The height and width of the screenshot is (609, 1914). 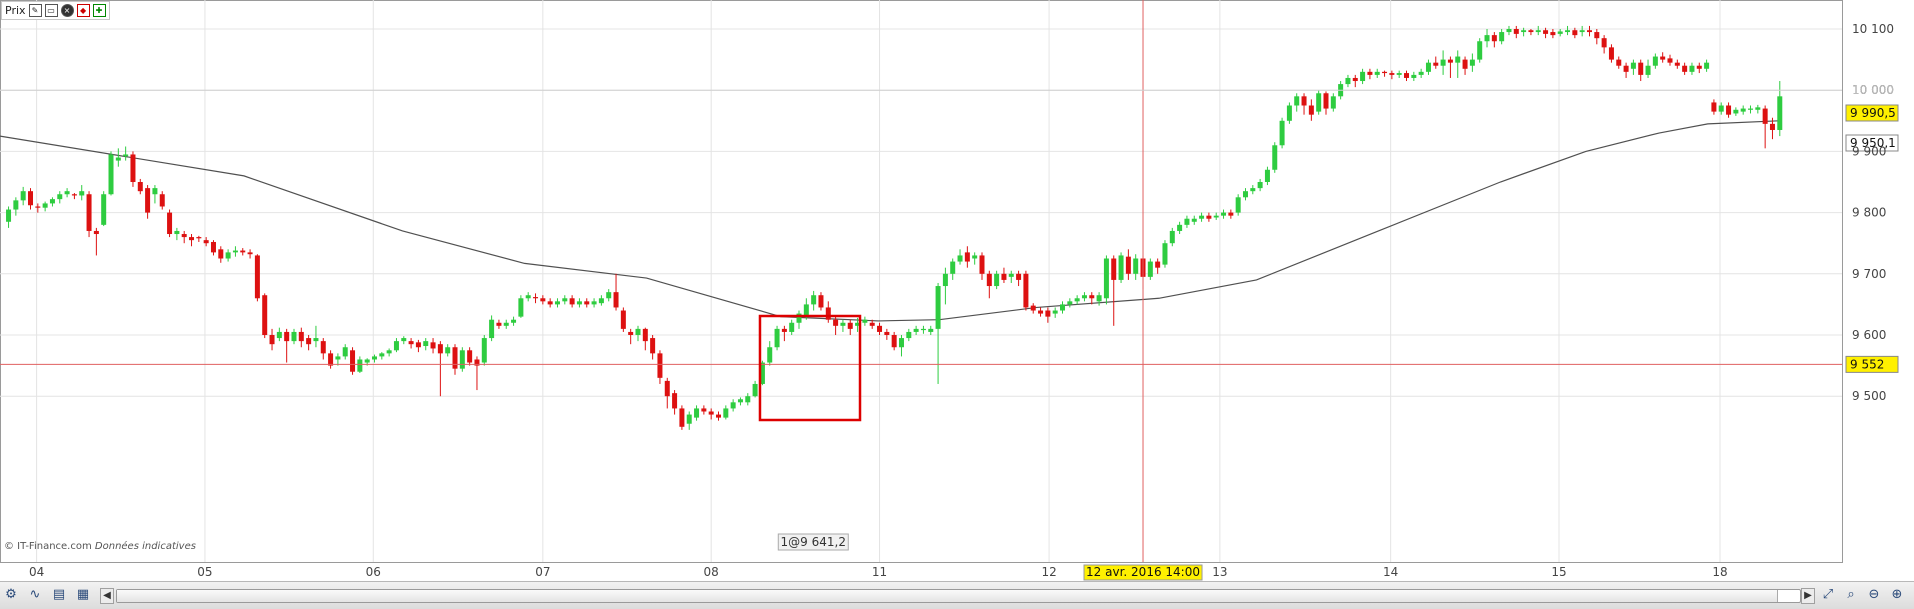 What do you see at coordinates (36, 572) in the screenshot?
I see `x-tick-label: 04` at bounding box center [36, 572].